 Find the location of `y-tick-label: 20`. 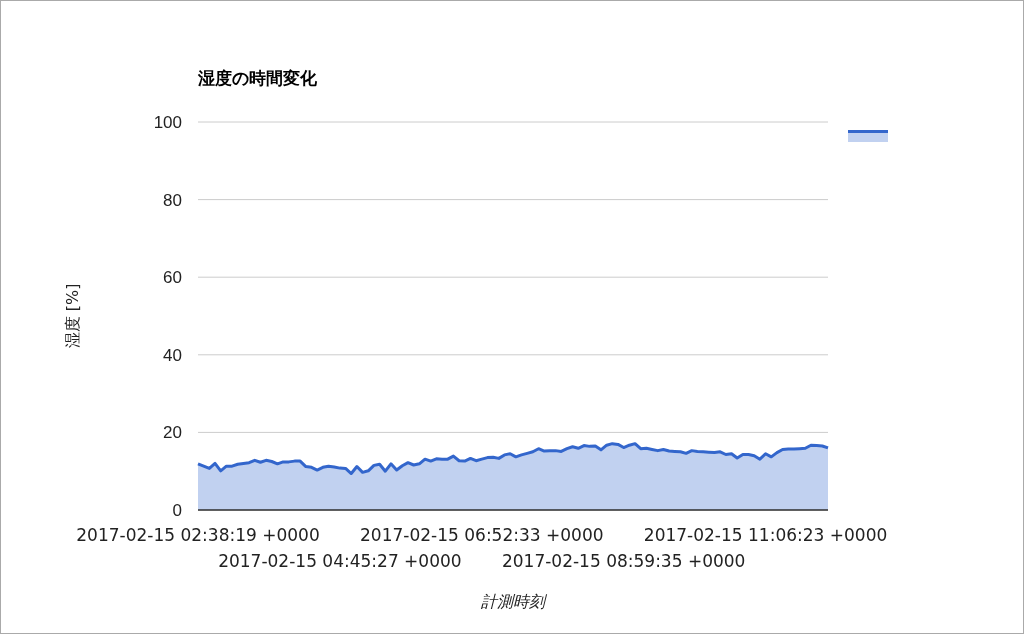

y-tick-label: 20 is located at coordinates (172, 433).